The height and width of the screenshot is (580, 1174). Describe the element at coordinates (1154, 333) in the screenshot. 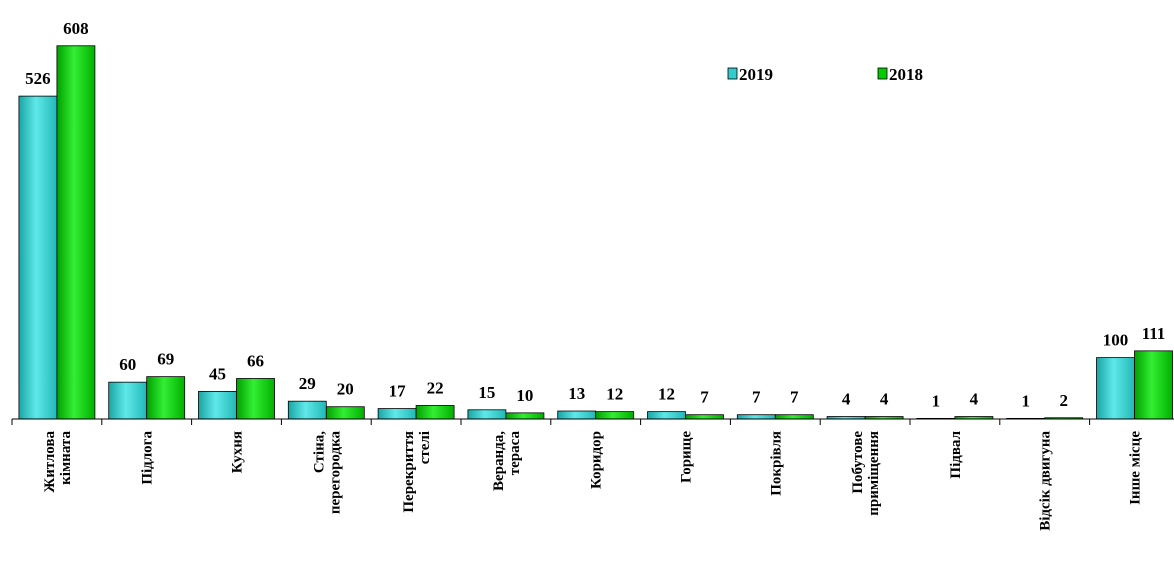

I see `data-label: 111` at that location.